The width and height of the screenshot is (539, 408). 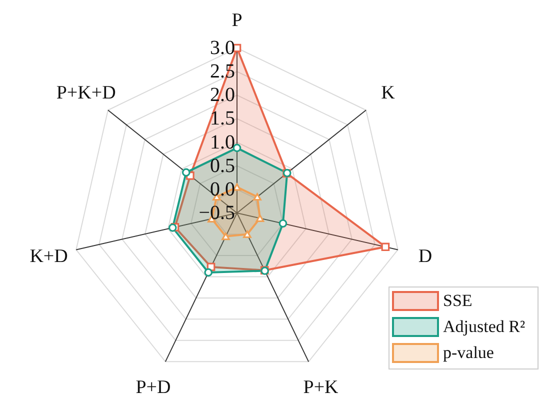 I want to click on spoke-label: D, so click(x=425, y=256).